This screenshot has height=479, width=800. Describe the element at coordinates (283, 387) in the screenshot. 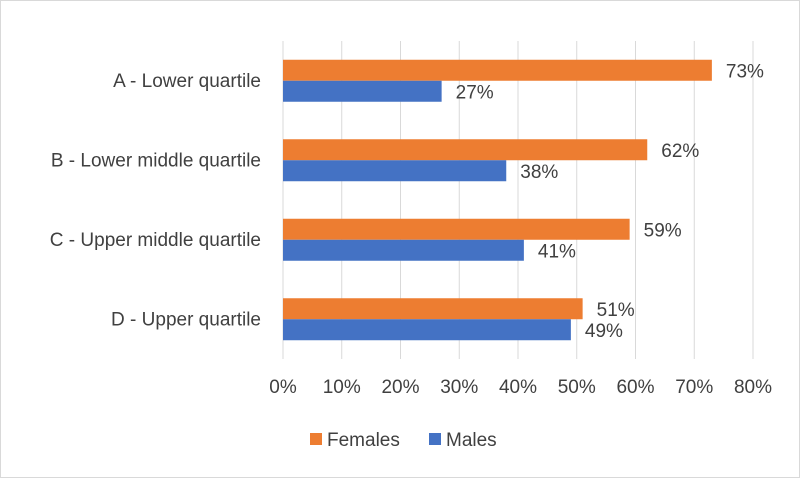

I see `x-tick-label: 0%` at that location.